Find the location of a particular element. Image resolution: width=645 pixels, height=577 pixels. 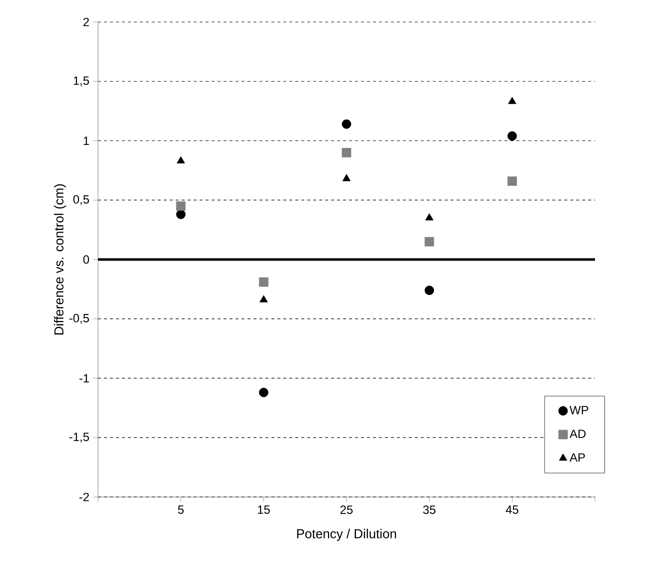

y-tick-label: 0,5 is located at coordinates (81, 200).